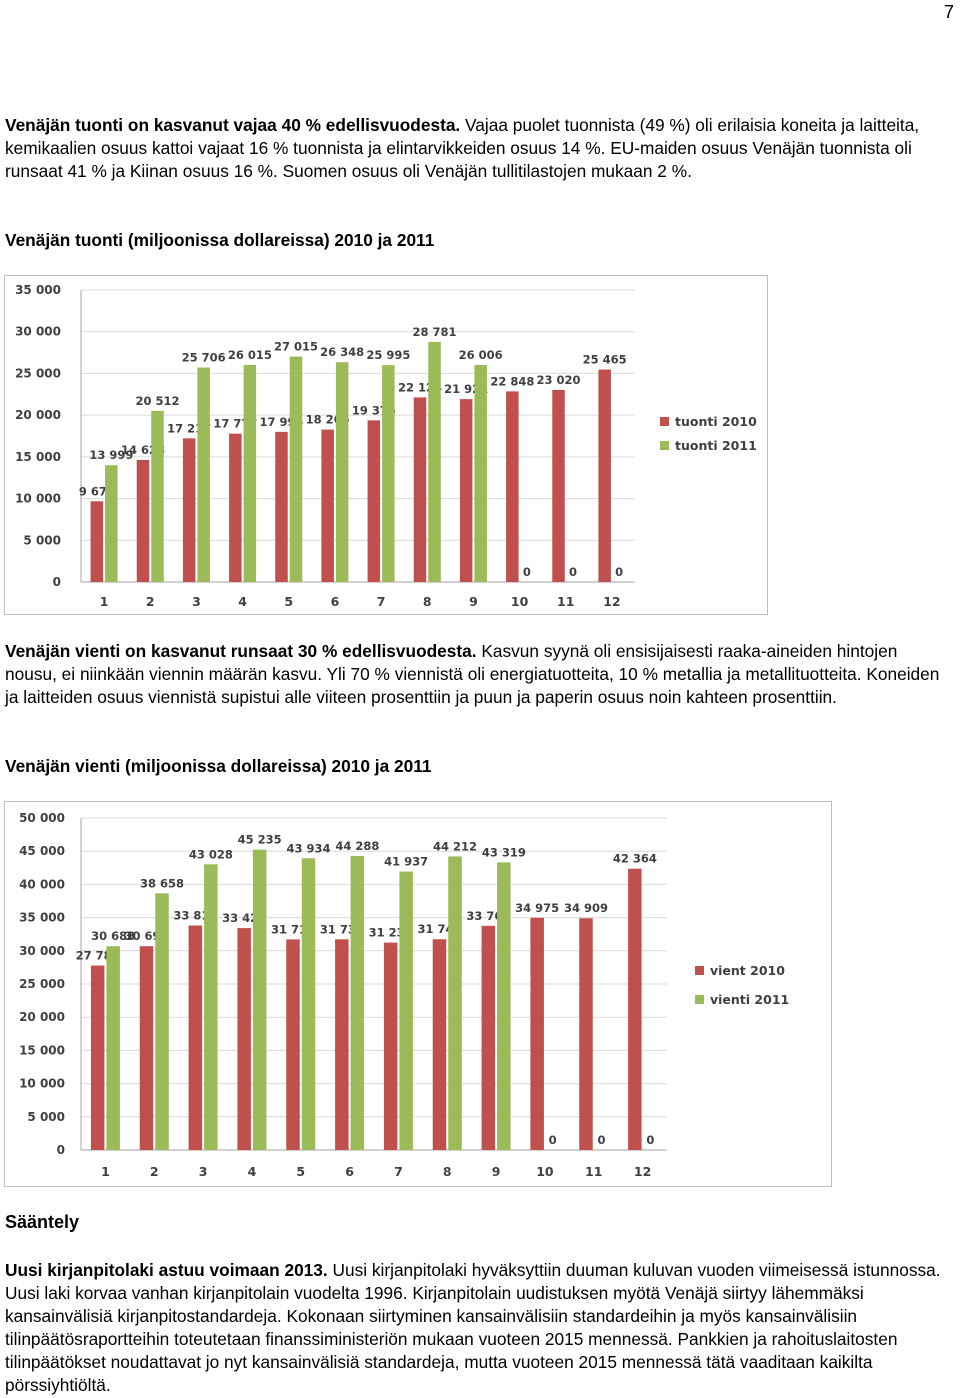 This screenshot has width=960, height=1398. I want to click on data-label: 26 015, so click(250, 355).